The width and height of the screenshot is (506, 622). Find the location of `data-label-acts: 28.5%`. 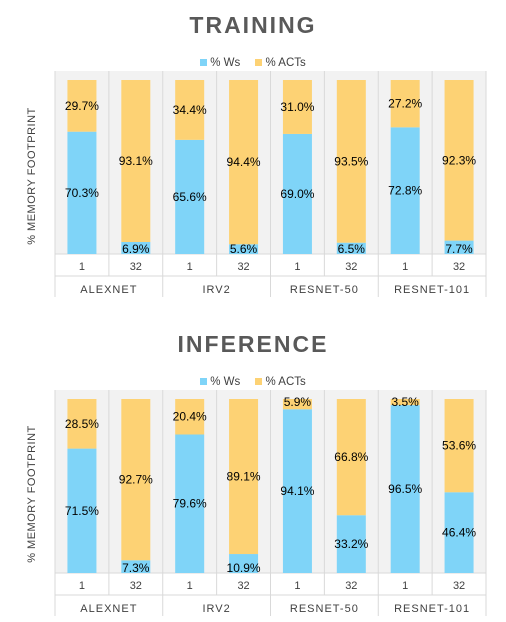

data-label-acts: 28.5% is located at coordinates (82, 424).